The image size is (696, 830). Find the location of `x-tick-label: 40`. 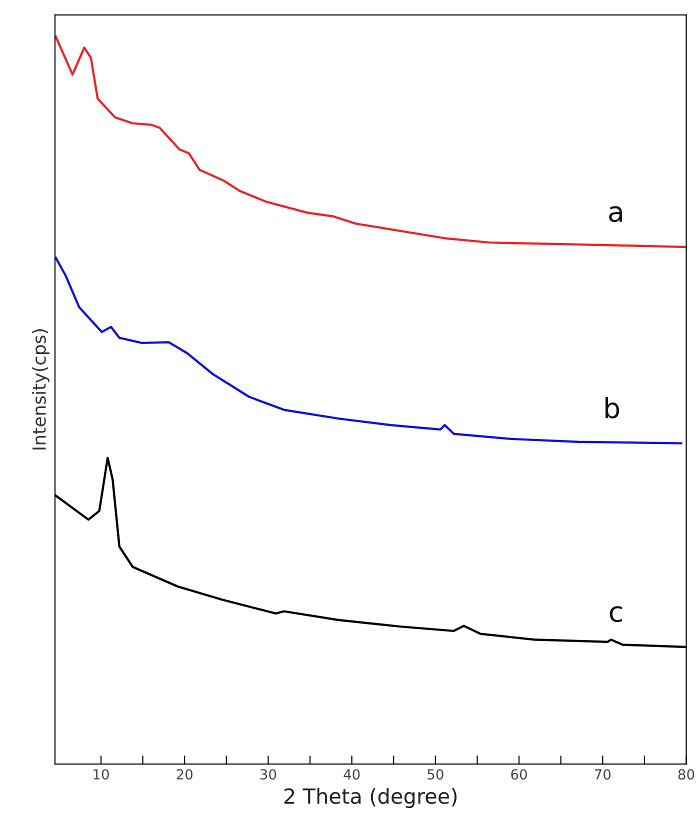

x-tick-label: 40 is located at coordinates (352, 774).